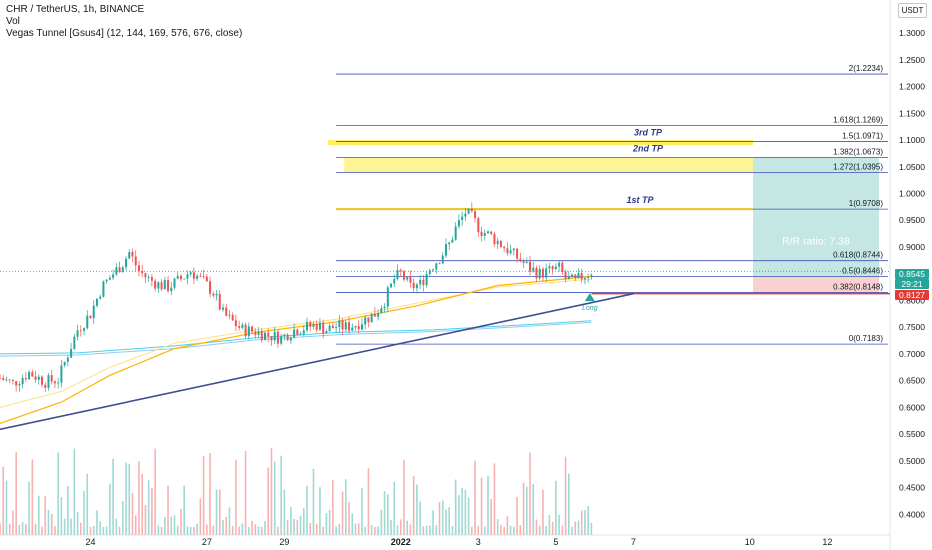  I want to click on fib-label: 2(1.2234), so click(866, 68).